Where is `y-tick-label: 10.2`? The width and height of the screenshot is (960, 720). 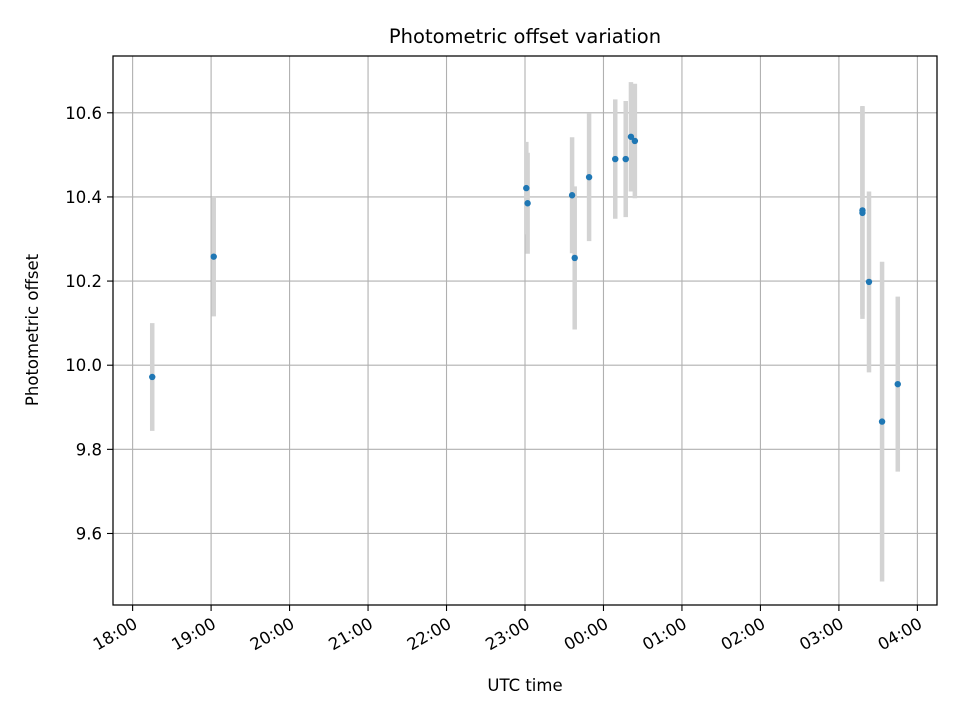
y-tick-label: 10.2 is located at coordinates (83, 281).